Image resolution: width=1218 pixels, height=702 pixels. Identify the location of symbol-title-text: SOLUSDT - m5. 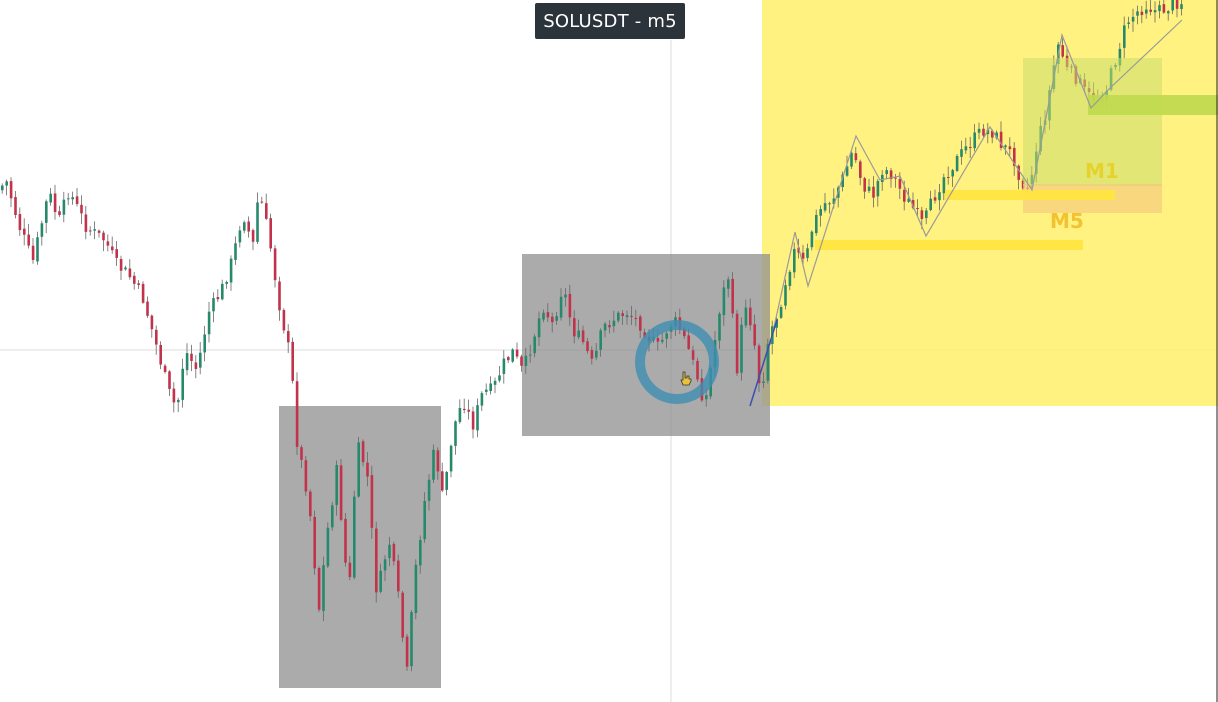
(610, 21).